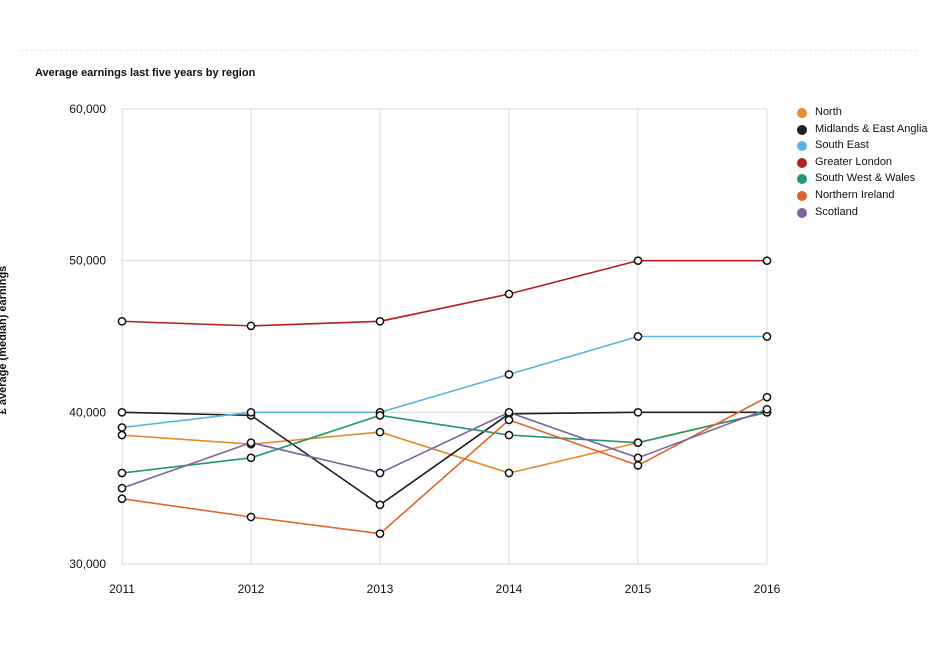  I want to click on legend-label: South East, so click(842, 145).